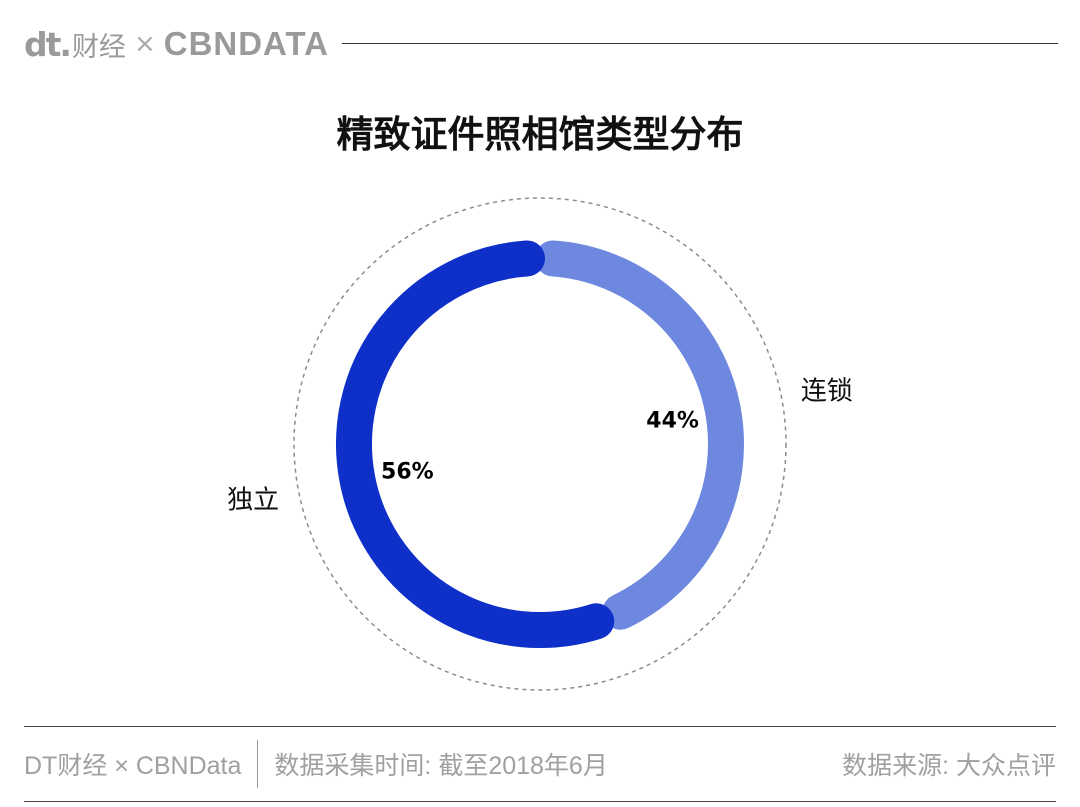 The width and height of the screenshot is (1080, 807). I want to click on donut-labels: 44% 连锁 56% 独立, so click(540, 445).